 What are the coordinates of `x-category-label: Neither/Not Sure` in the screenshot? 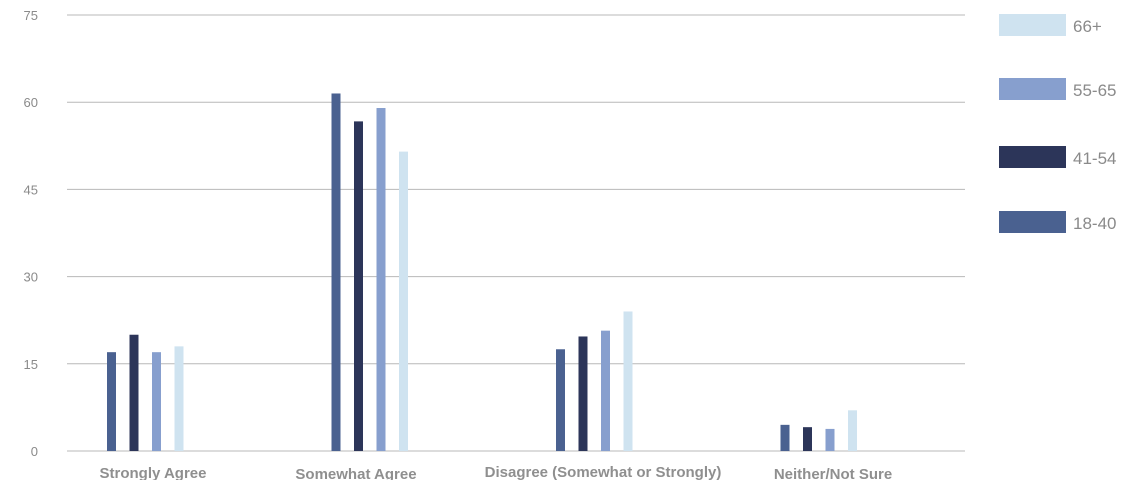 It's located at (833, 473).